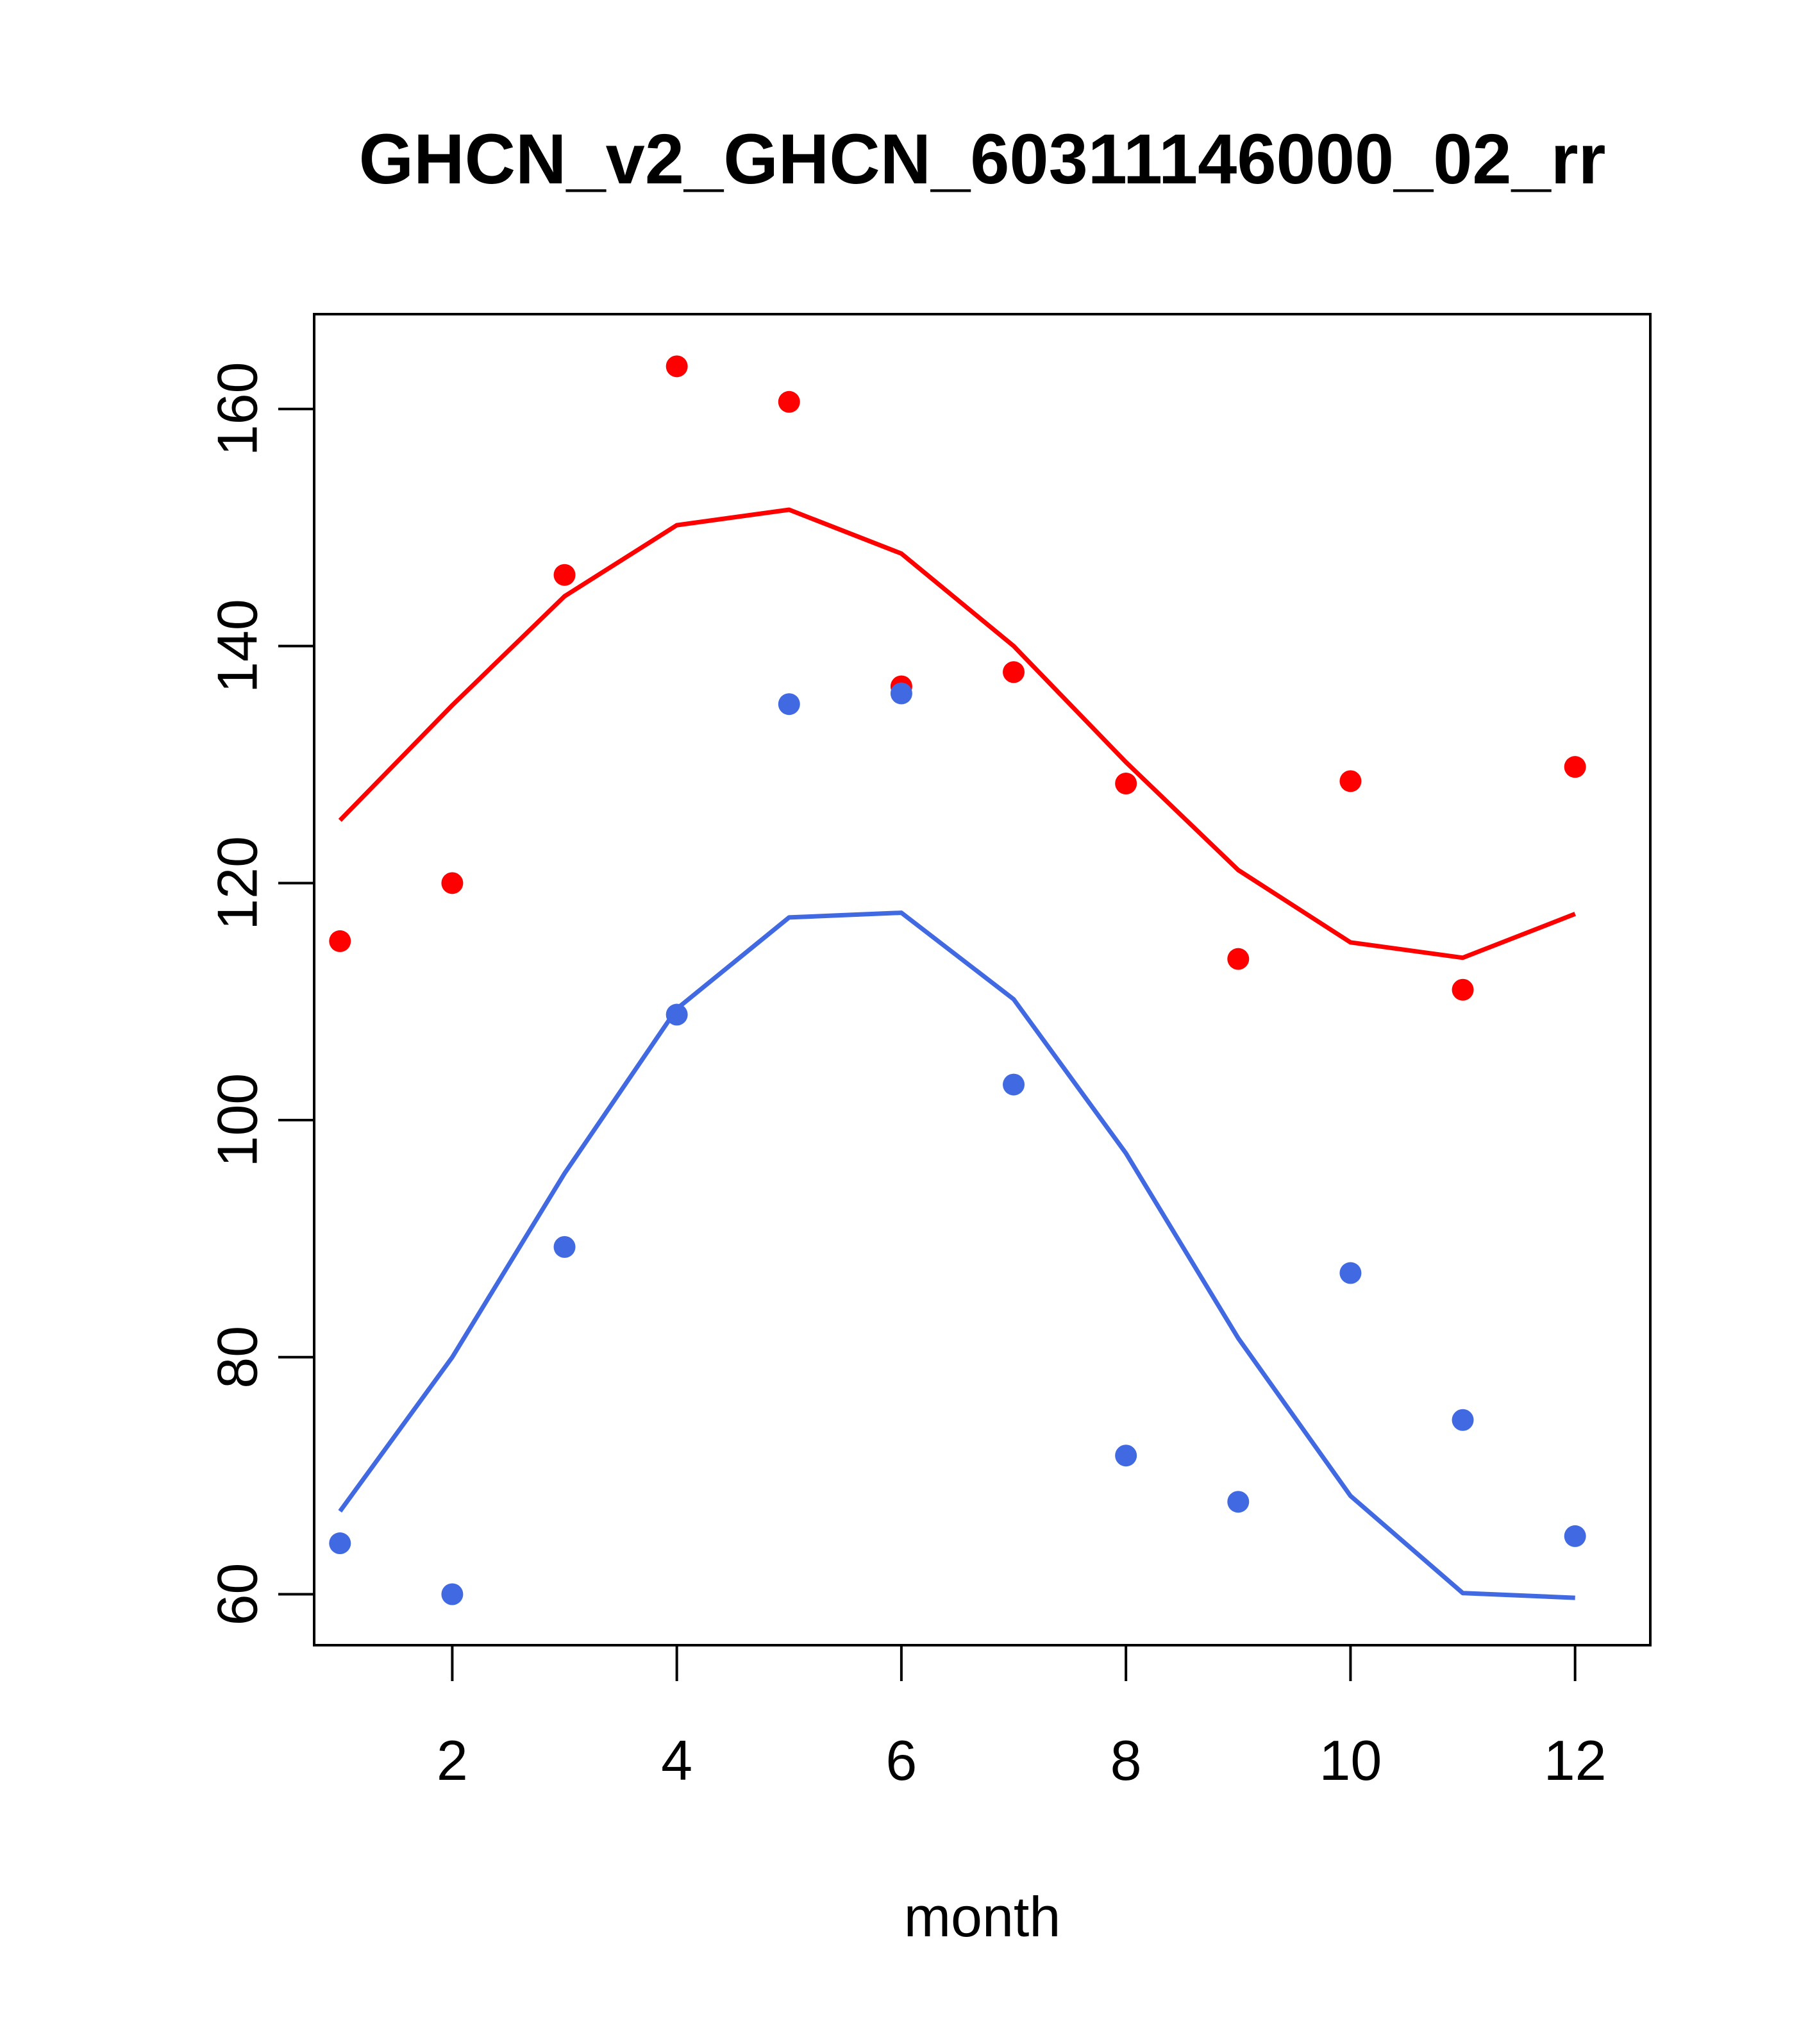 The image size is (1817, 2044). I want to click on x-tick-label: 6, so click(901, 1761).